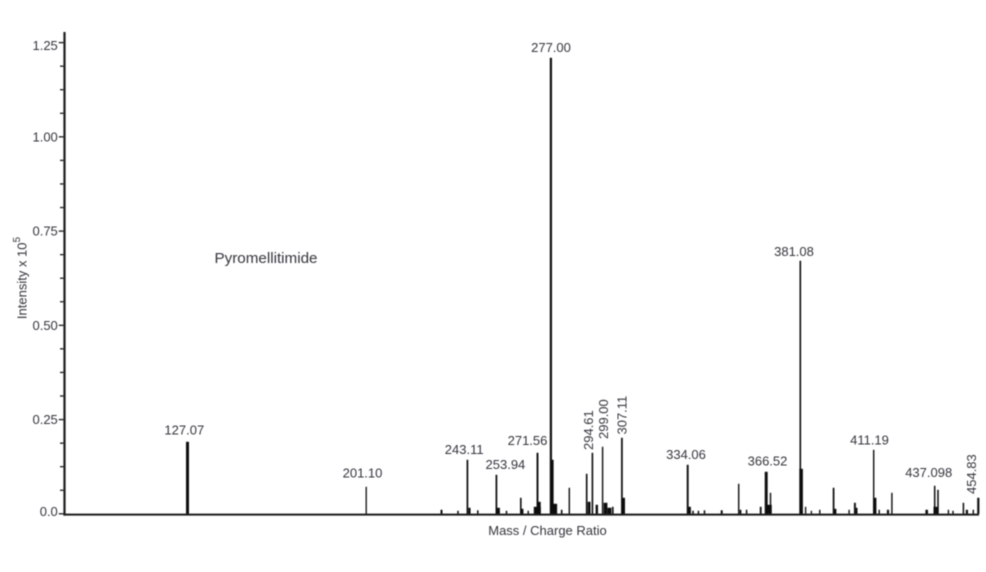  What do you see at coordinates (588, 430) in the screenshot?
I see `svg-text: 294.61` at bounding box center [588, 430].